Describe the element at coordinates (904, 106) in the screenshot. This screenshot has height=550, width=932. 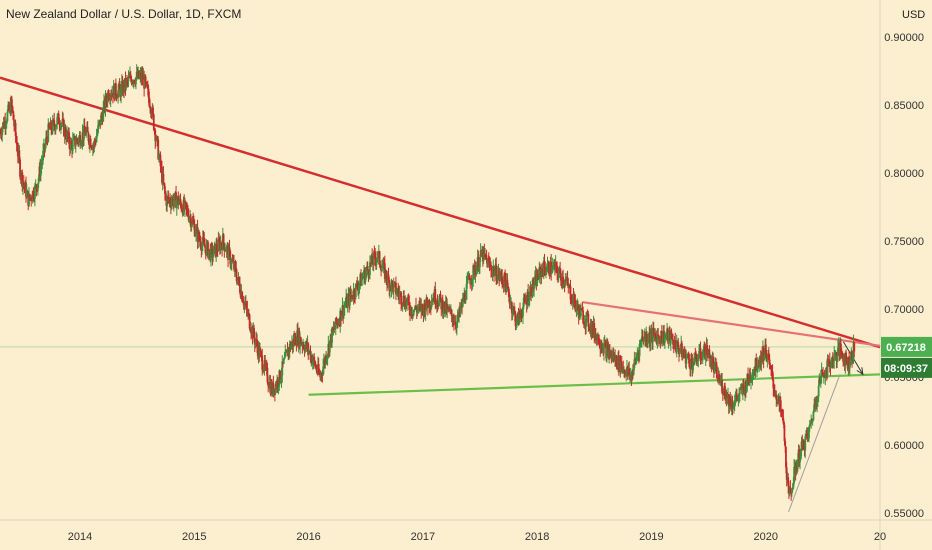
I see `y-tick-label: 0.85000` at that location.